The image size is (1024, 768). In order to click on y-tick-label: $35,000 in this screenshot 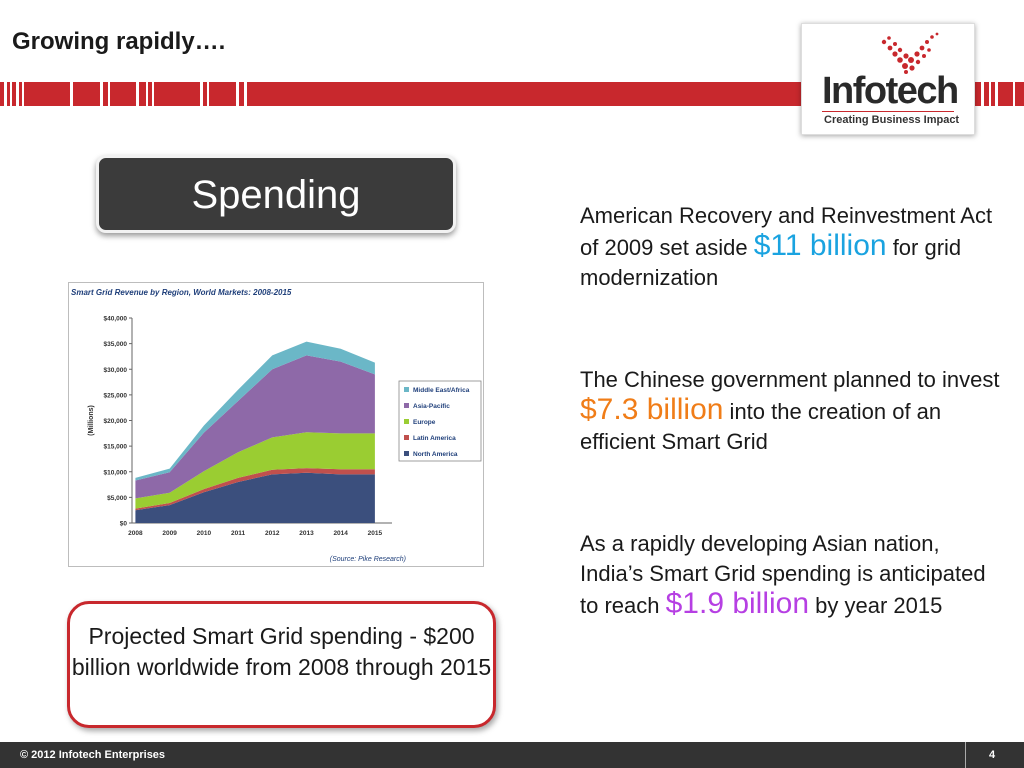, I will do `click(116, 344)`.